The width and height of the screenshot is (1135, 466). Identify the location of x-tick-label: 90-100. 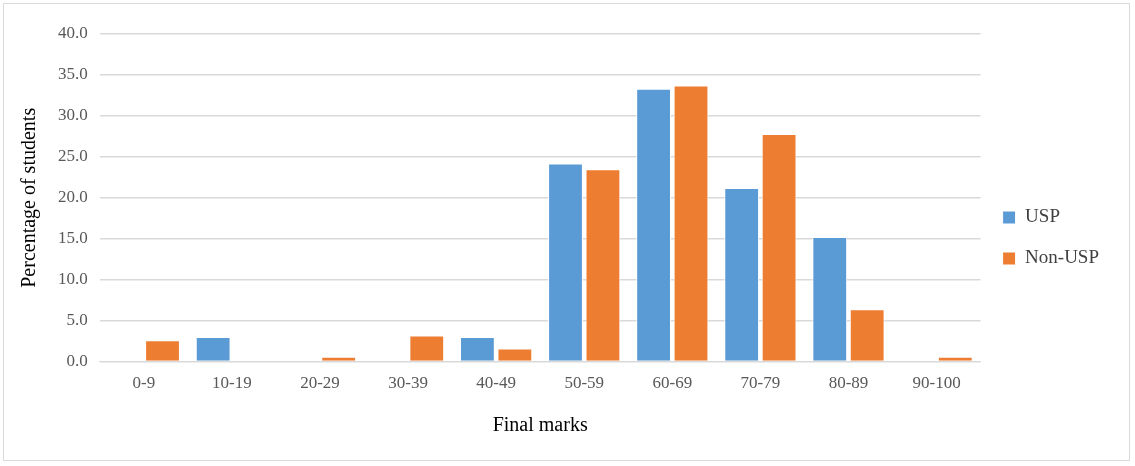
(936, 383).